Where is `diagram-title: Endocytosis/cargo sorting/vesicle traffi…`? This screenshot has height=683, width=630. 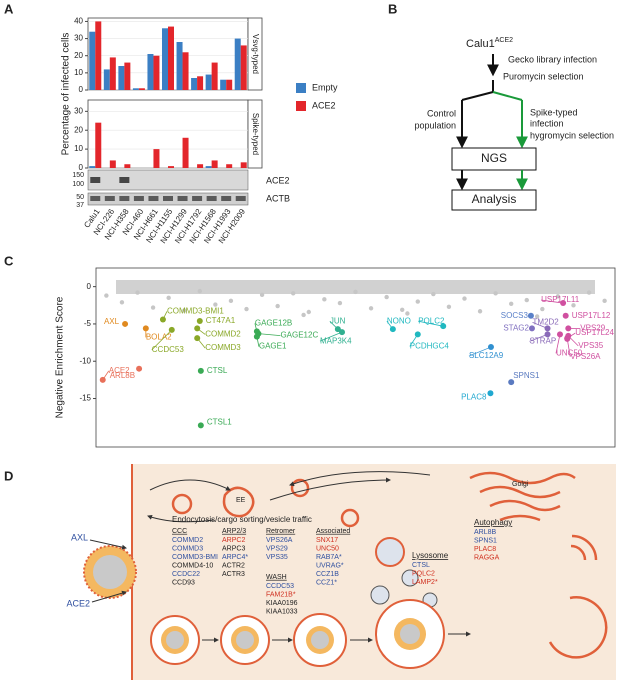
diagram-title: Endocytosis/cargo sorting/vesicle traffi… is located at coordinates (242, 519).